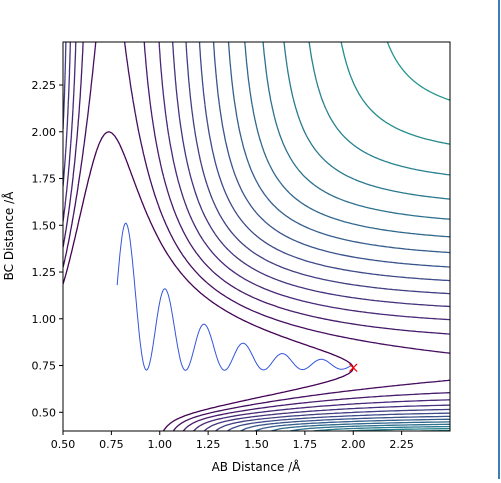 This screenshot has width=501, height=483. What do you see at coordinates (418, 71) in the screenshot?
I see `contour-level` at bounding box center [418, 71].